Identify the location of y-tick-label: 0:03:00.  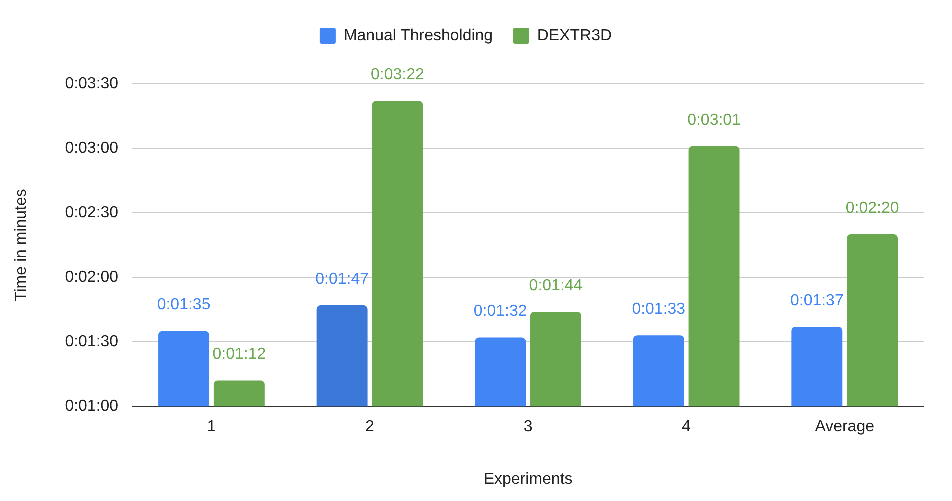
(92, 148).